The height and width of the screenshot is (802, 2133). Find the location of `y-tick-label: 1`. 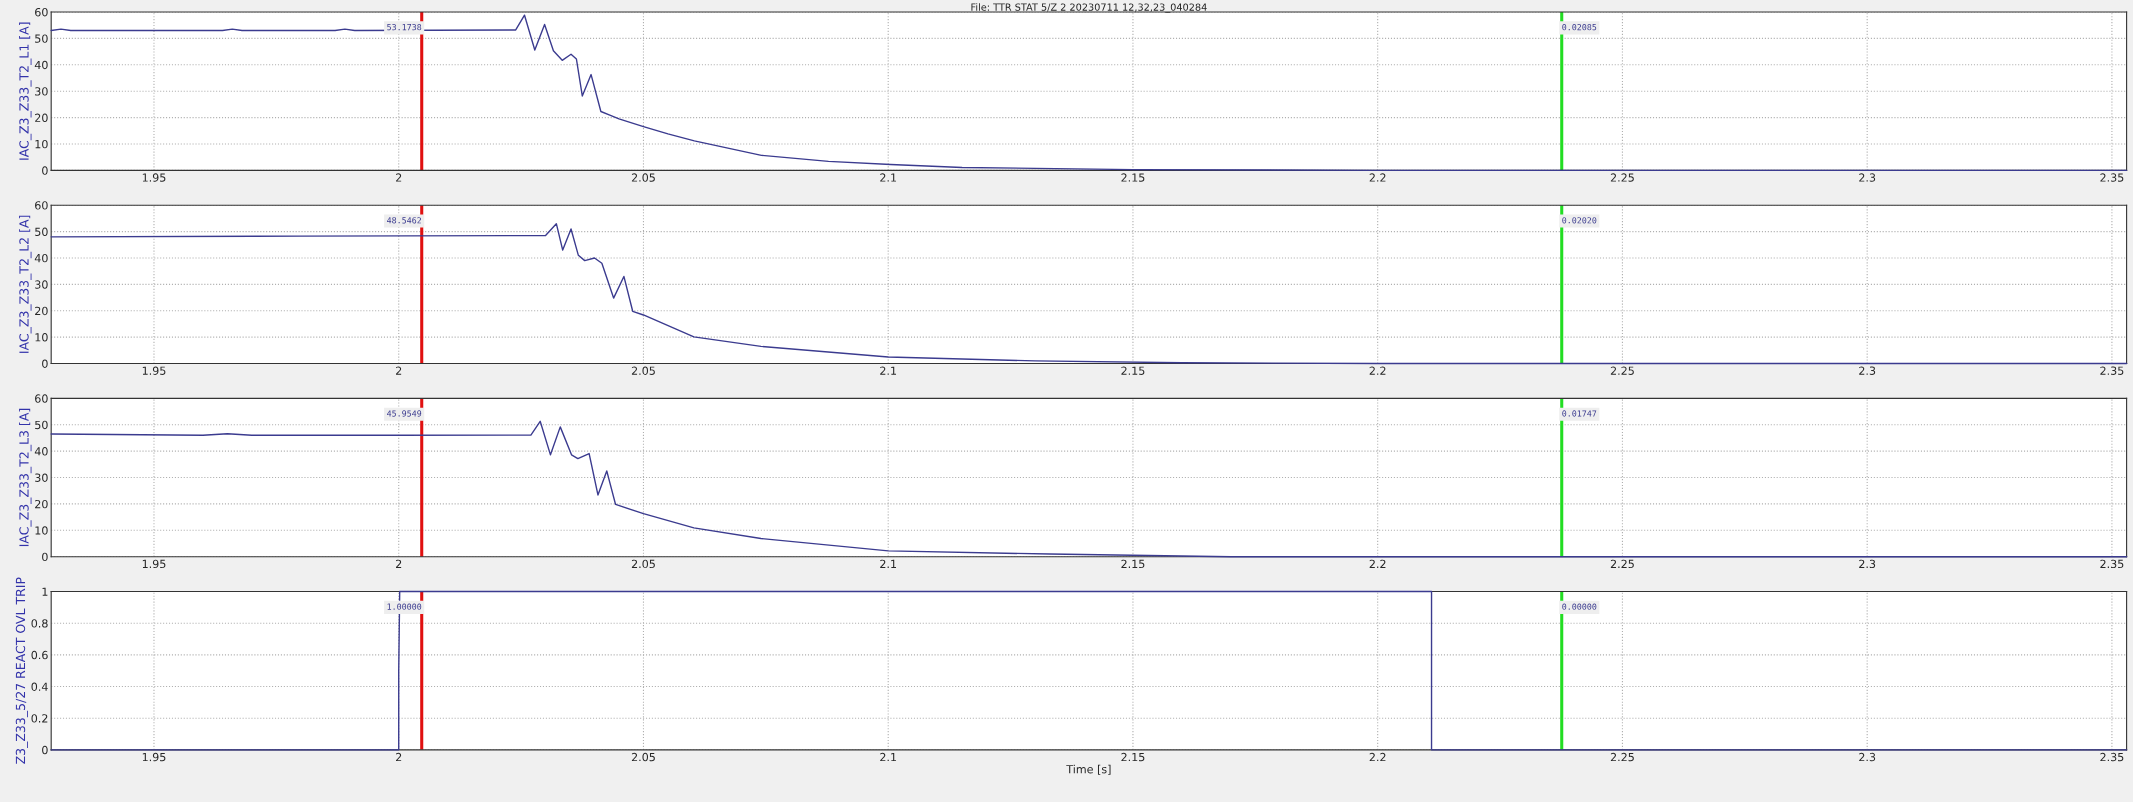

y-tick-label: 1 is located at coordinates (45, 591).